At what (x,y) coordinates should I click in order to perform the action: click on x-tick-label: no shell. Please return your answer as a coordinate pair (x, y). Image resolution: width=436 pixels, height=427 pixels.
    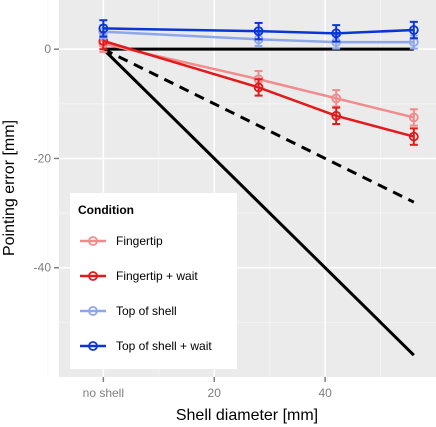
    Looking at the image, I should click on (103, 393).